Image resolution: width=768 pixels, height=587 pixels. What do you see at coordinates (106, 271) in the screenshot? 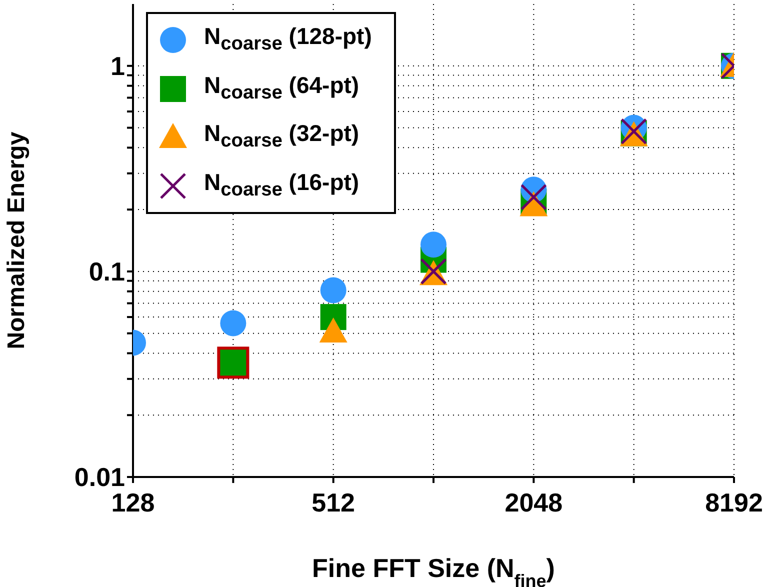
I see `y-tick-label: 0.1` at bounding box center [106, 271].